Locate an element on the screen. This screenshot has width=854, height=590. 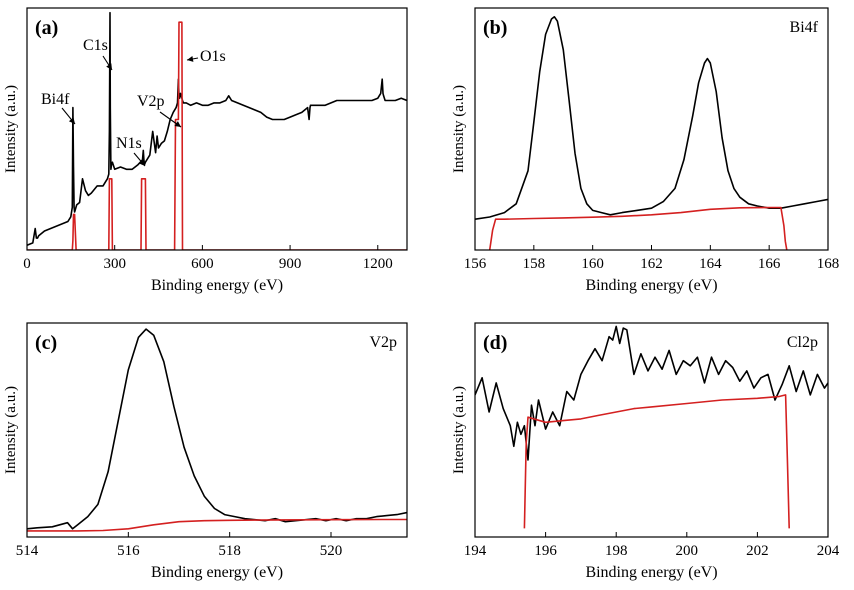
panel-c-xtick-label: 520 is located at coordinates (331, 551).